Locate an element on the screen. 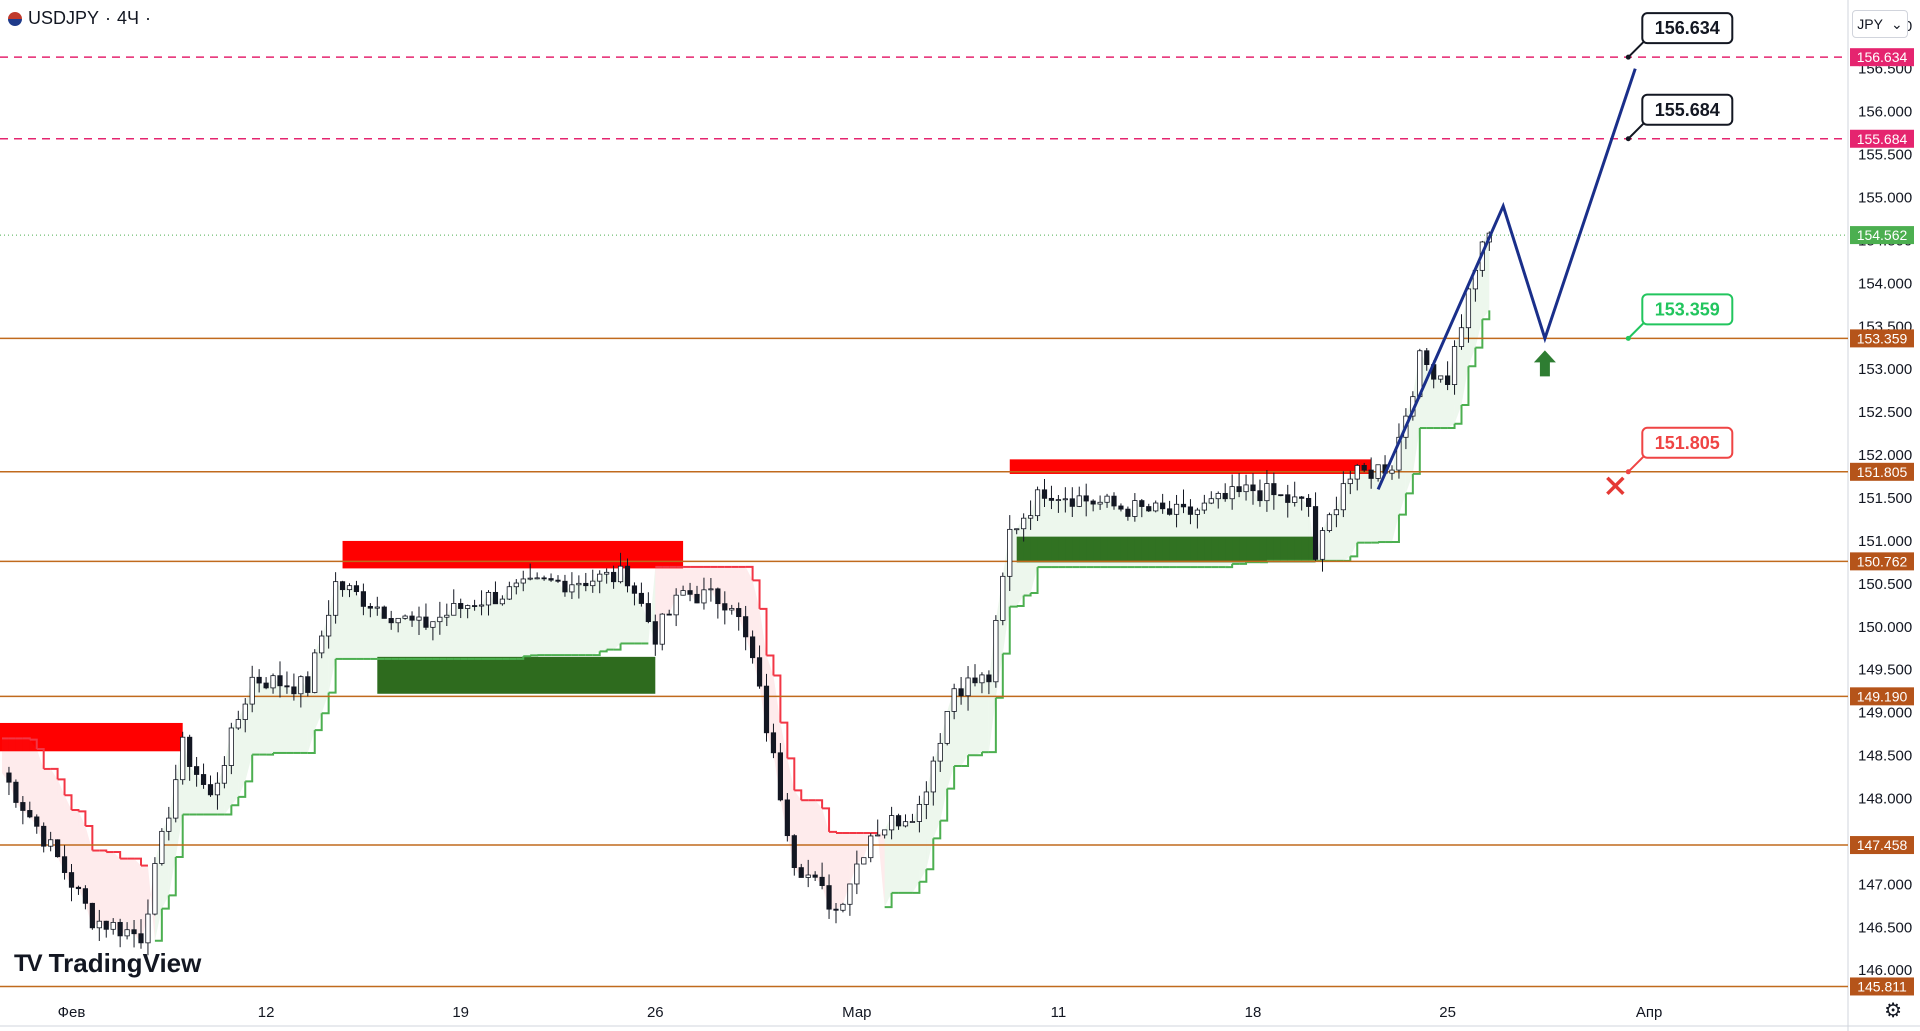 The height and width of the screenshot is (1031, 1920). callout-box is located at coordinates (1687, 442).